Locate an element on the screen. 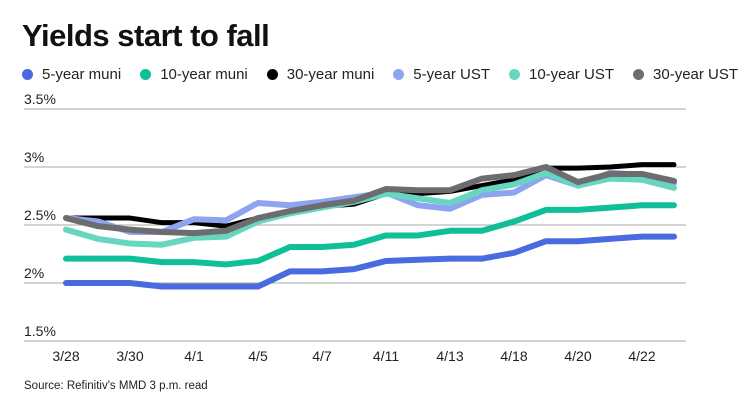  x-tick-label: 4/22 is located at coordinates (641, 356).